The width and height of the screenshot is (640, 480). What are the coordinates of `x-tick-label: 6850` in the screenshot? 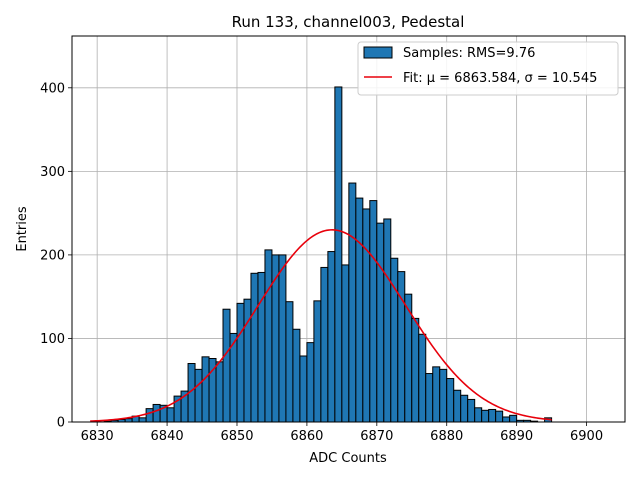 It's located at (236, 436).